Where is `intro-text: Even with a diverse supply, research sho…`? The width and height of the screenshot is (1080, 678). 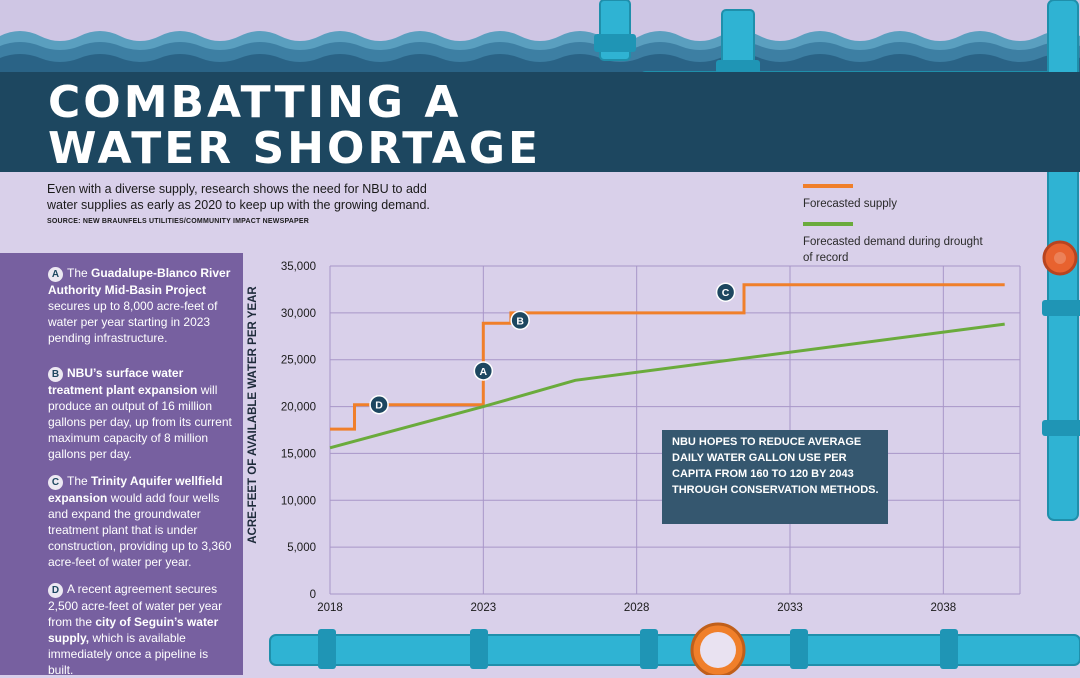 intro-text: Even with a diverse supply, research sho… is located at coordinates (238, 197).